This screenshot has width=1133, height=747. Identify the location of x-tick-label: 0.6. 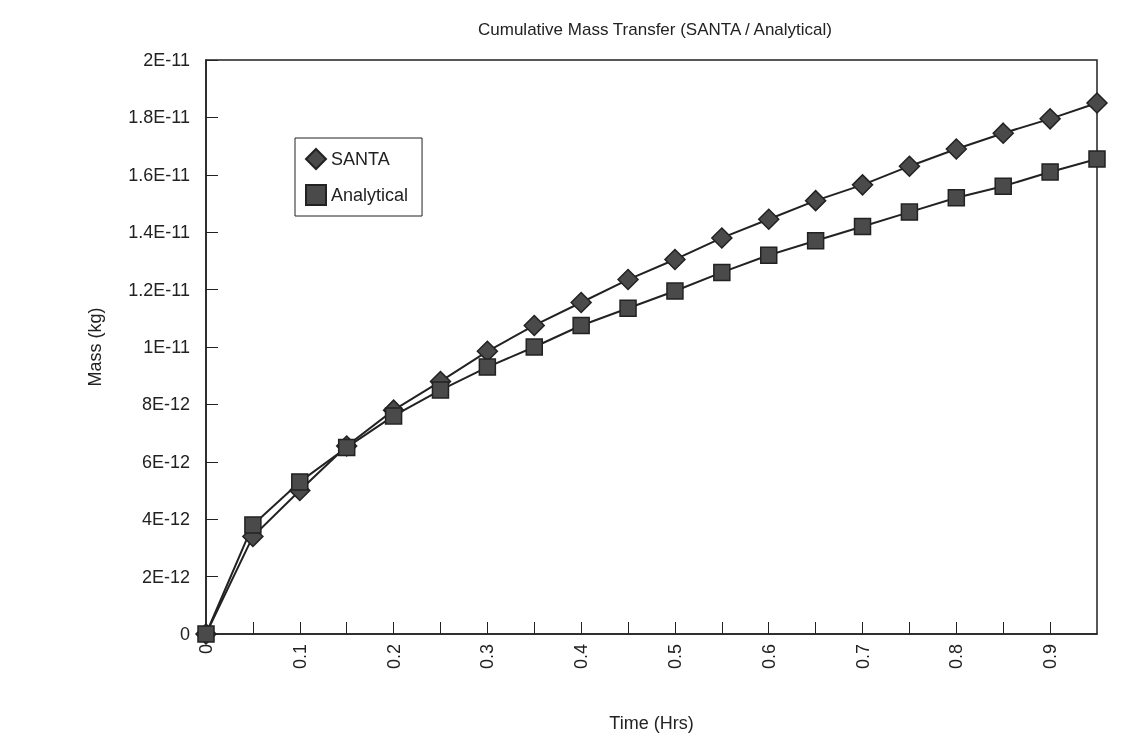
(768, 657).